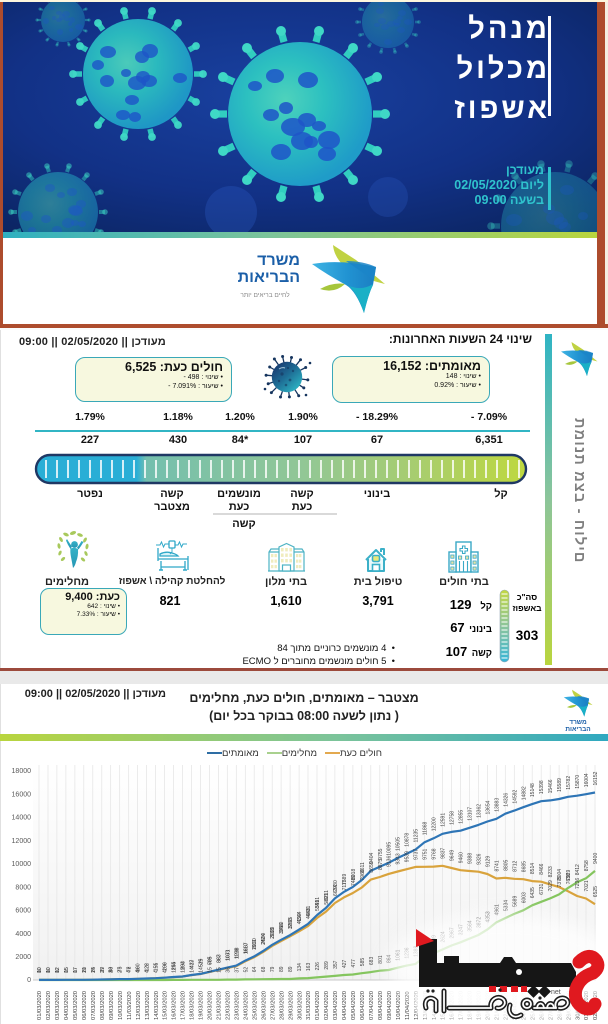 The image size is (608, 1024). Describe the element at coordinates (372, 1005) in the screenshot. I see `svg-text: 07/04/2020` at that location.